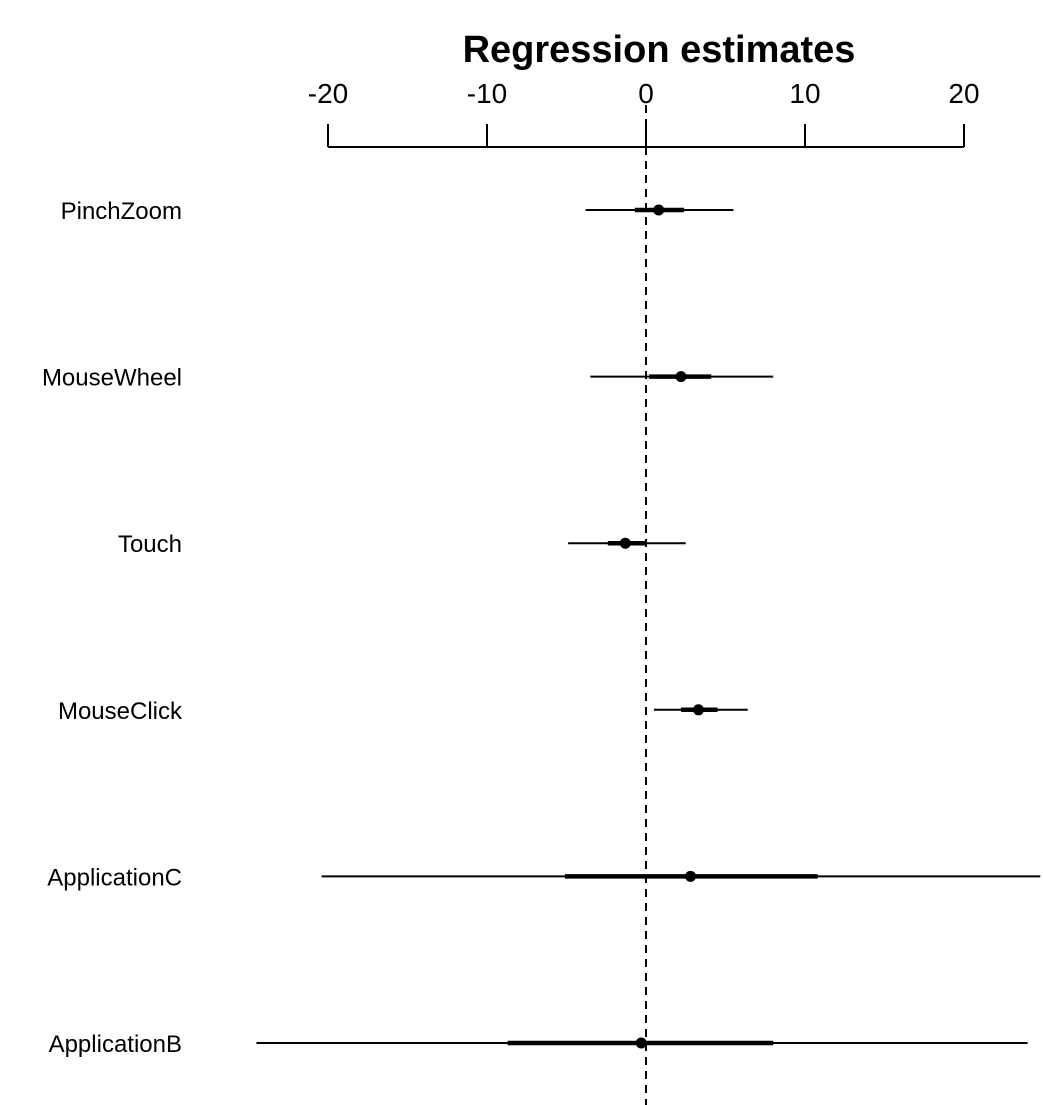 The image size is (1043, 1105). What do you see at coordinates (112, 378) in the screenshot?
I see `row-label: MouseWheel` at bounding box center [112, 378].